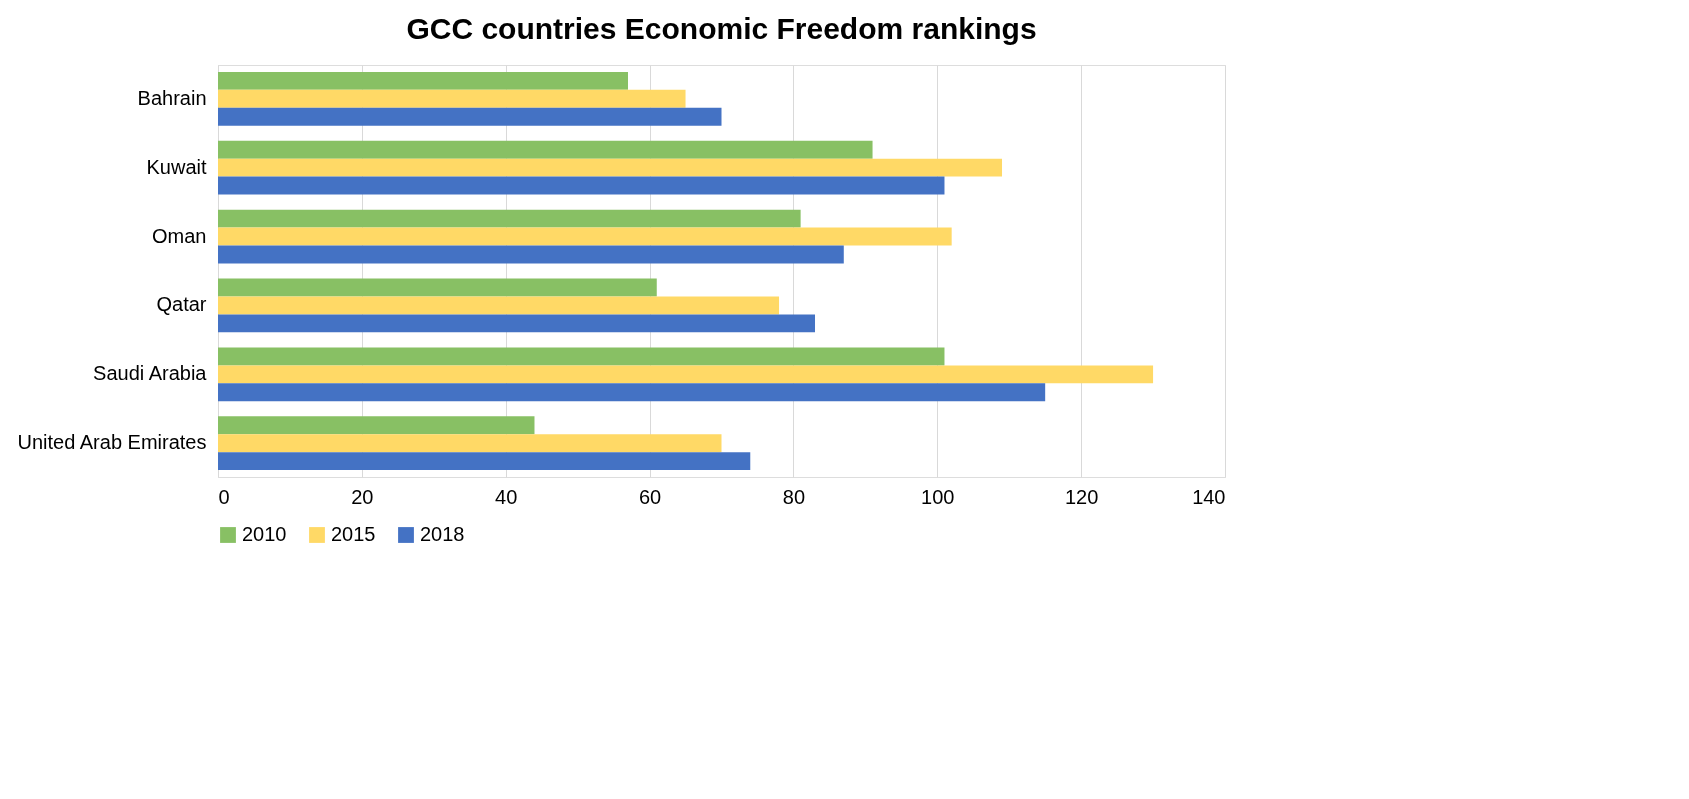 This screenshot has width=1689, height=799. What do you see at coordinates (794, 496) in the screenshot?
I see `x-tick-label: 80` at bounding box center [794, 496].